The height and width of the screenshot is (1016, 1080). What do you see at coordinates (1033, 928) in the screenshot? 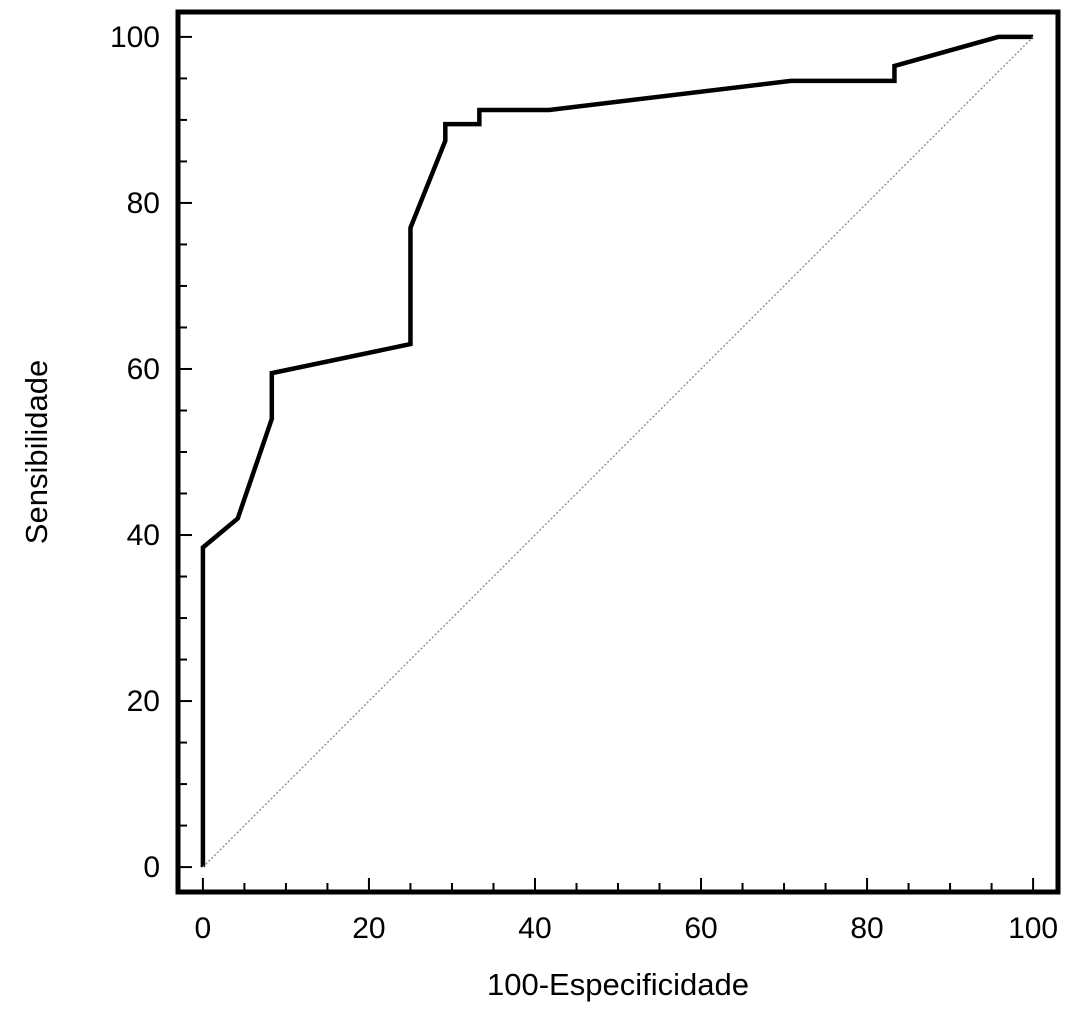
I see `x-tick-label-100: 100` at bounding box center [1033, 928].